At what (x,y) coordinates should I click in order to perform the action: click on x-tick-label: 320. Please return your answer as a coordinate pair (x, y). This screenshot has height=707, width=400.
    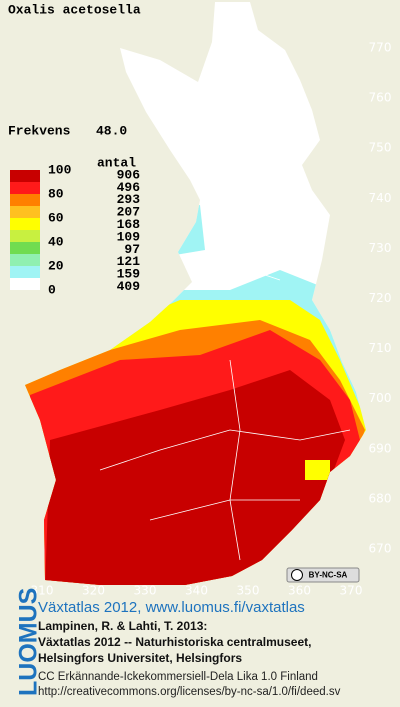
    Looking at the image, I should click on (93, 591).